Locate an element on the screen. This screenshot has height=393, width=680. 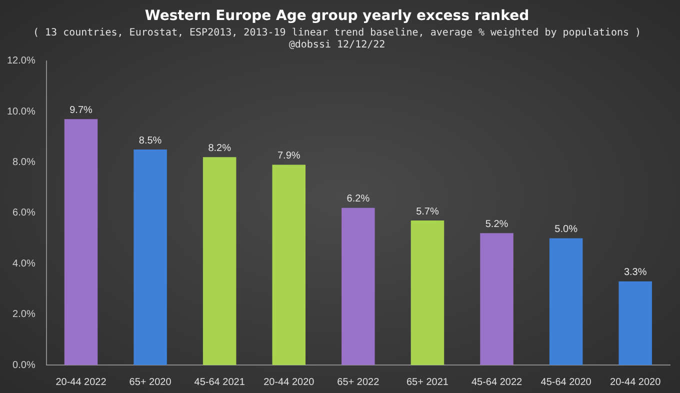
data-label: 5.0% is located at coordinates (566, 229).